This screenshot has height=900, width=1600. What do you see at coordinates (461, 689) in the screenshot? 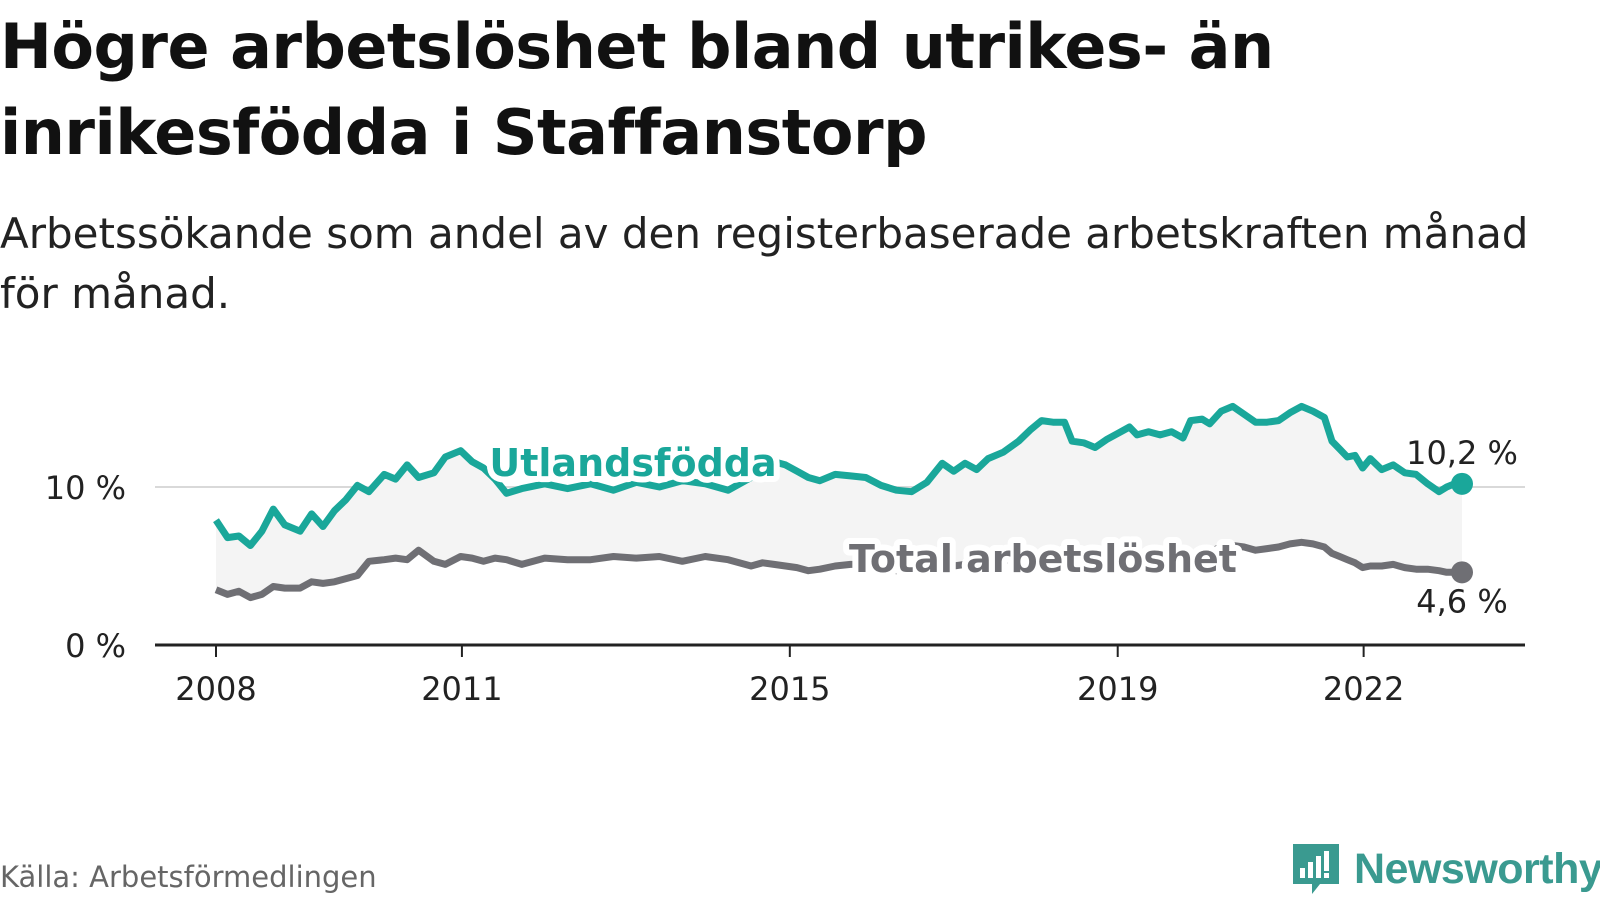
I see `x-tick-label-2011: 2011` at bounding box center [461, 689].